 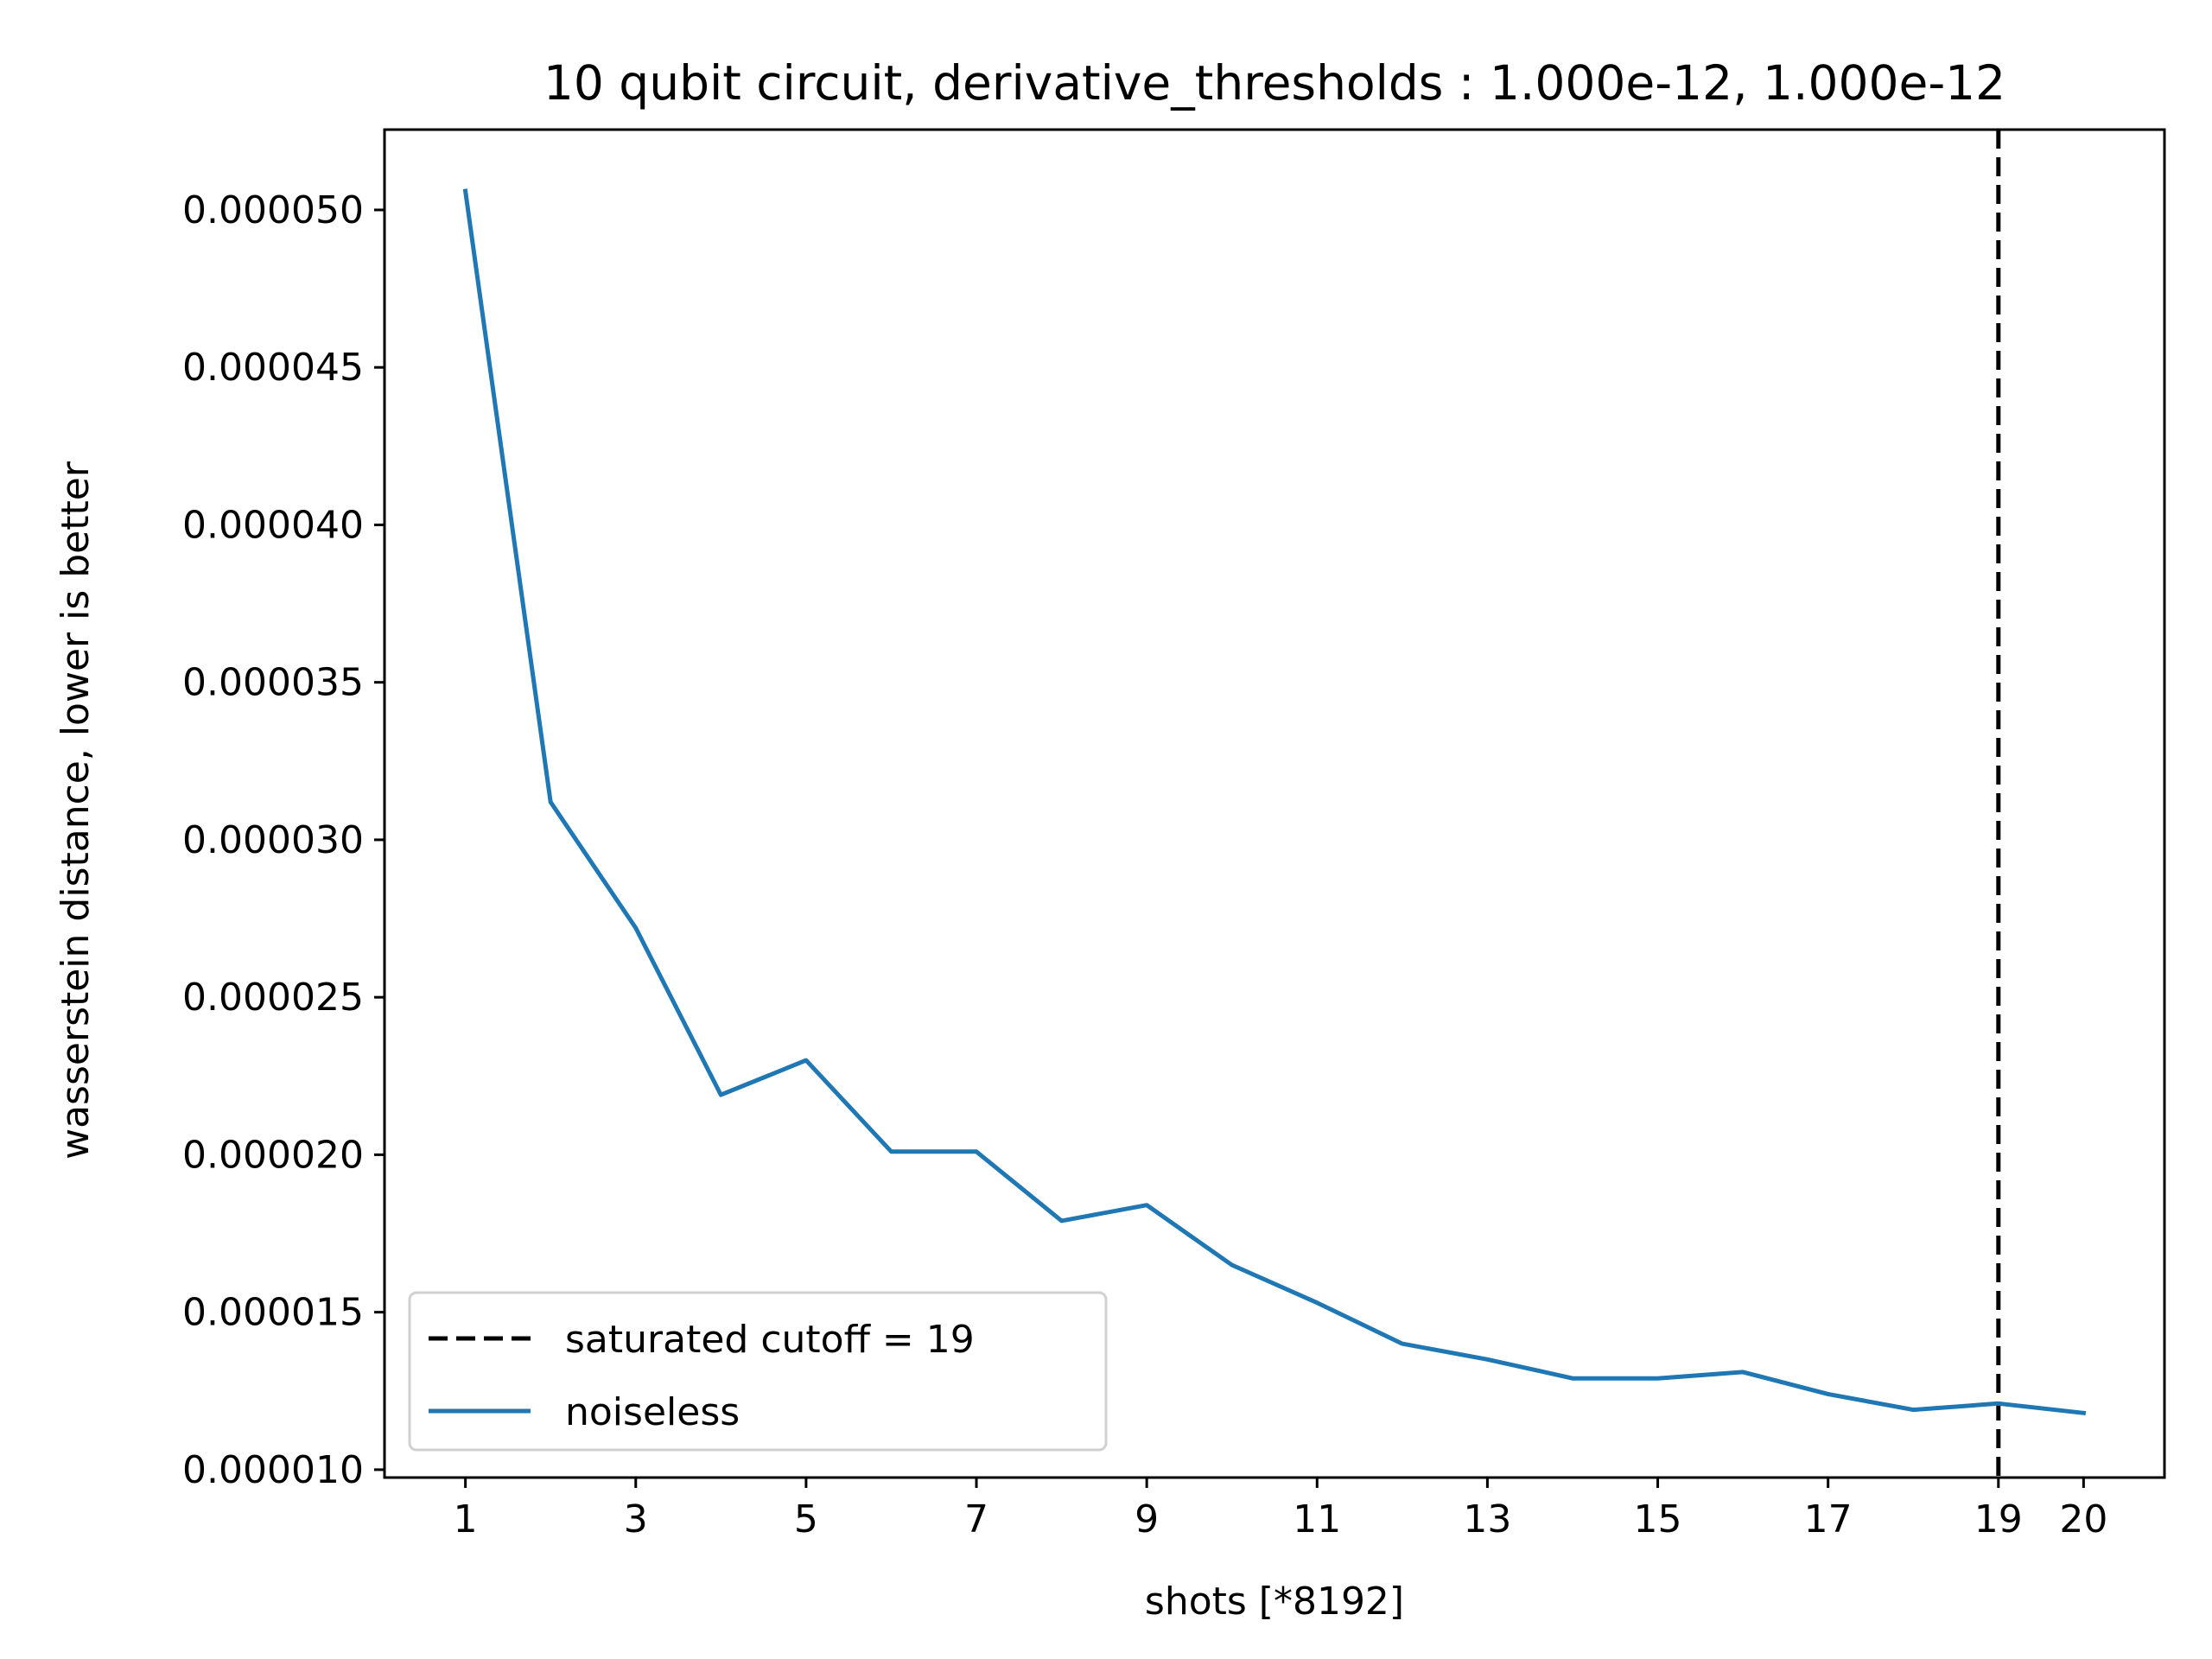 What do you see at coordinates (76, 810) in the screenshot?
I see `y-axis-label: wasserstein distance, lower is better` at bounding box center [76, 810].